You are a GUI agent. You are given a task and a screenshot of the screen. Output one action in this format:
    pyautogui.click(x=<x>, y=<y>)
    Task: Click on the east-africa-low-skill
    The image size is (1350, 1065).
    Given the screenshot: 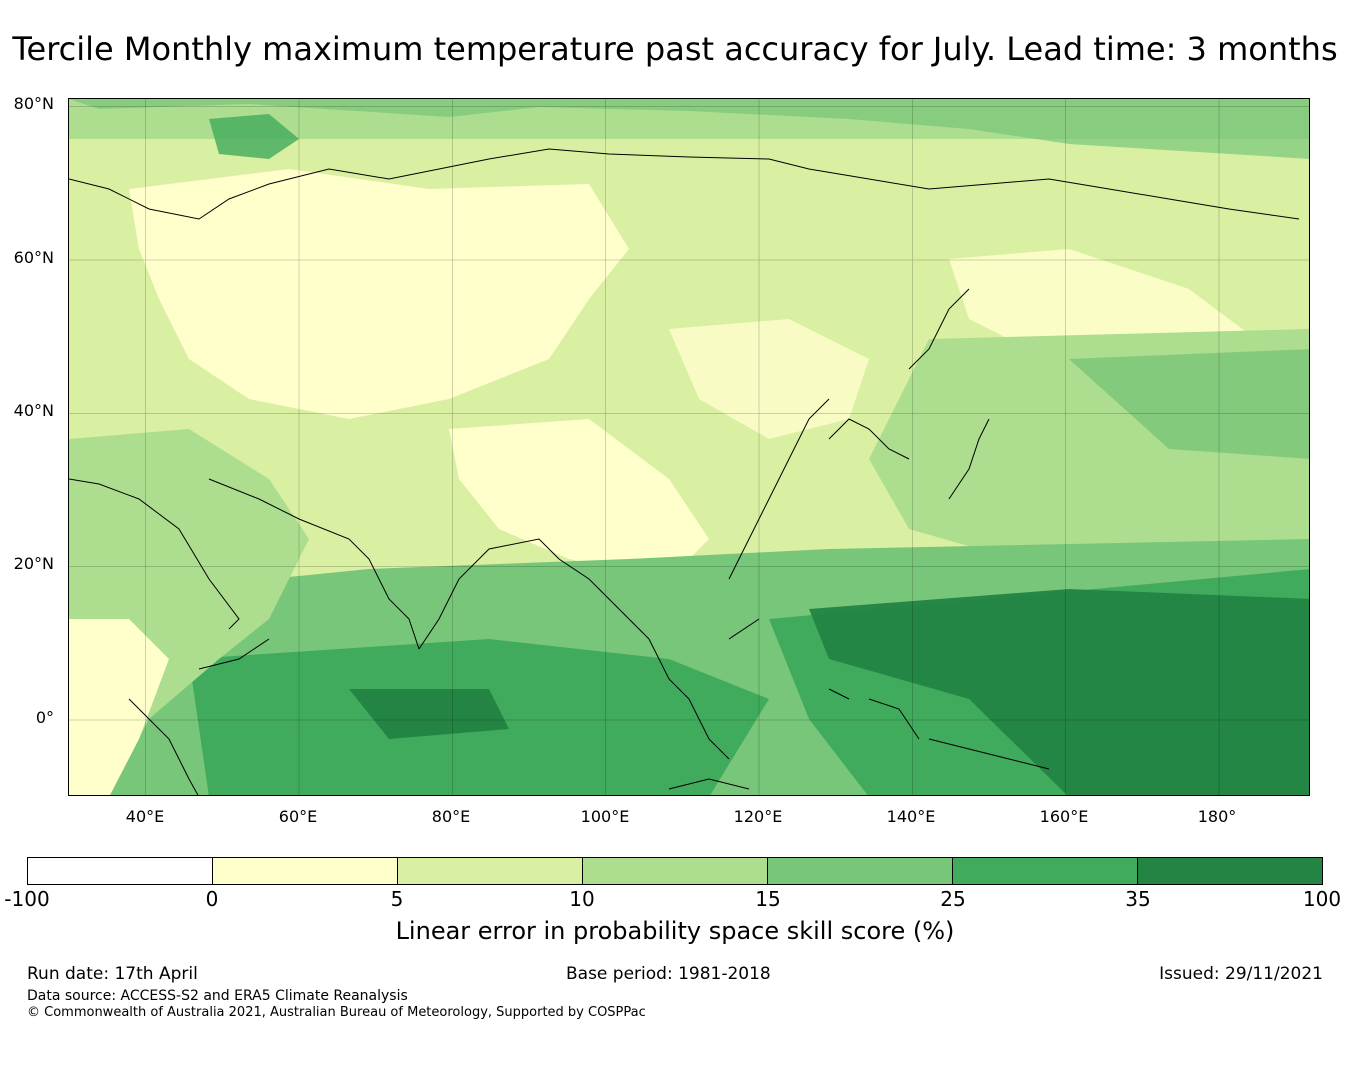 What is the action you would take?
    pyautogui.click(x=119, y=707)
    